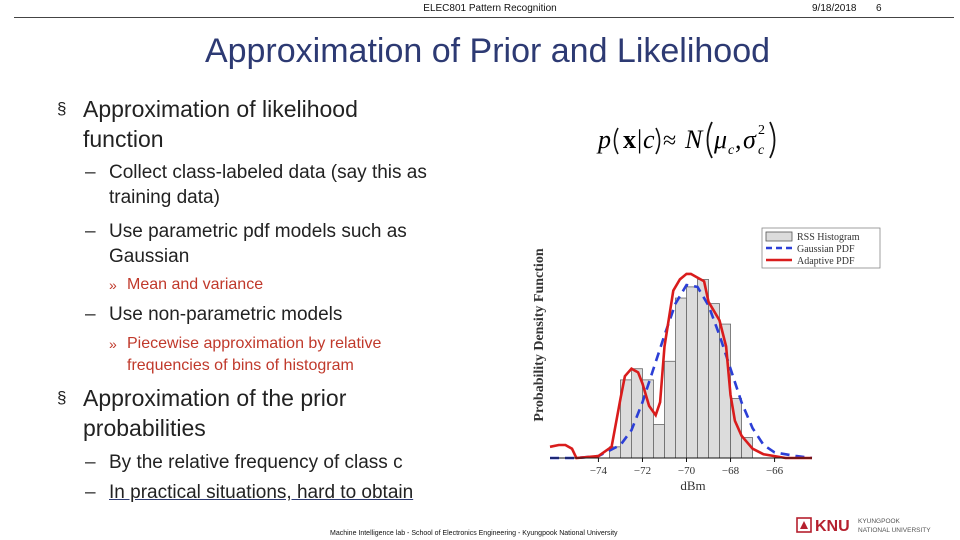 The image size is (960, 540). What do you see at coordinates (603, 139) in the screenshot?
I see `formula-symbol: p` at bounding box center [603, 139].